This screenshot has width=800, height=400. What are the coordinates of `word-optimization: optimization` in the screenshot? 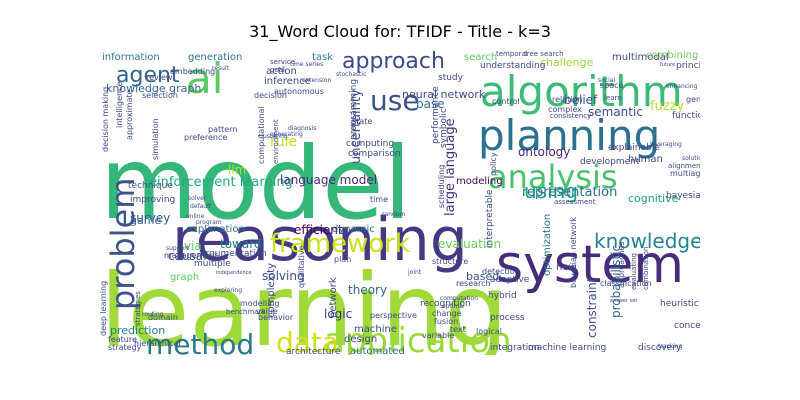 It's located at (547, 245).